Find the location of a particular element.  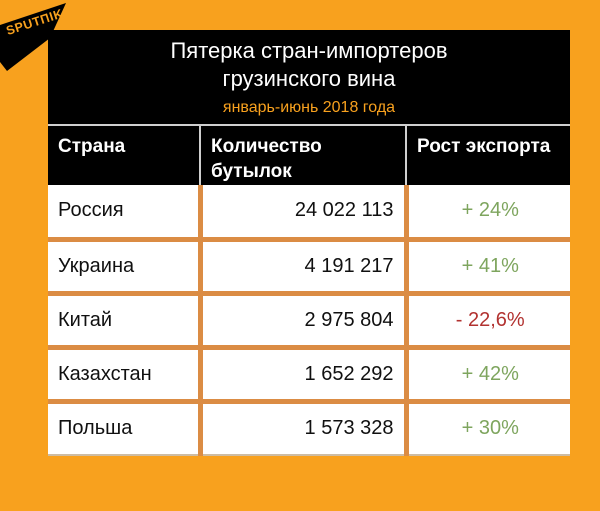

table-row: Казахстан 1 652 292 + 42% is located at coordinates (309, 372).